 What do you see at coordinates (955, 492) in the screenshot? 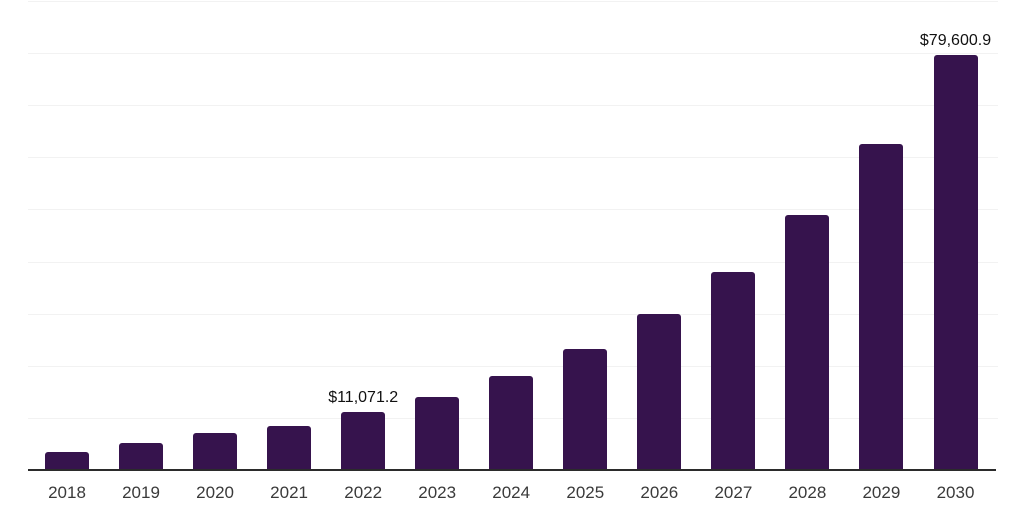
I see `x-tick-2030: 2030` at bounding box center [955, 492].